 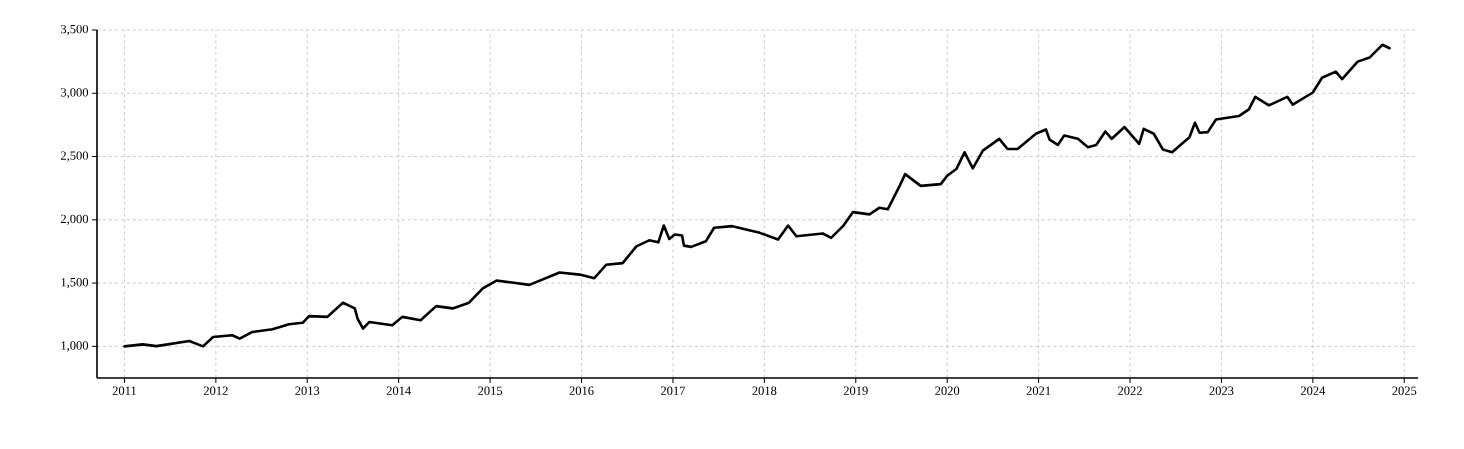 I want to click on y-tick-label: 2,000, so click(x=74, y=219).